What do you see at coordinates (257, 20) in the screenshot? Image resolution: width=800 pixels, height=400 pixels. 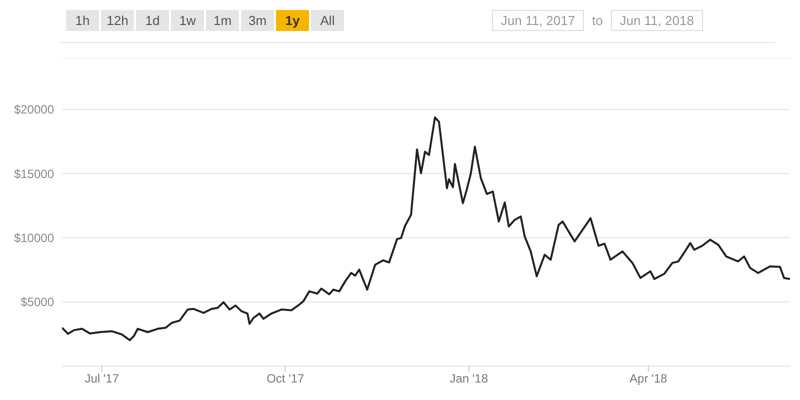 I see `range-button: 3m` at bounding box center [257, 20].